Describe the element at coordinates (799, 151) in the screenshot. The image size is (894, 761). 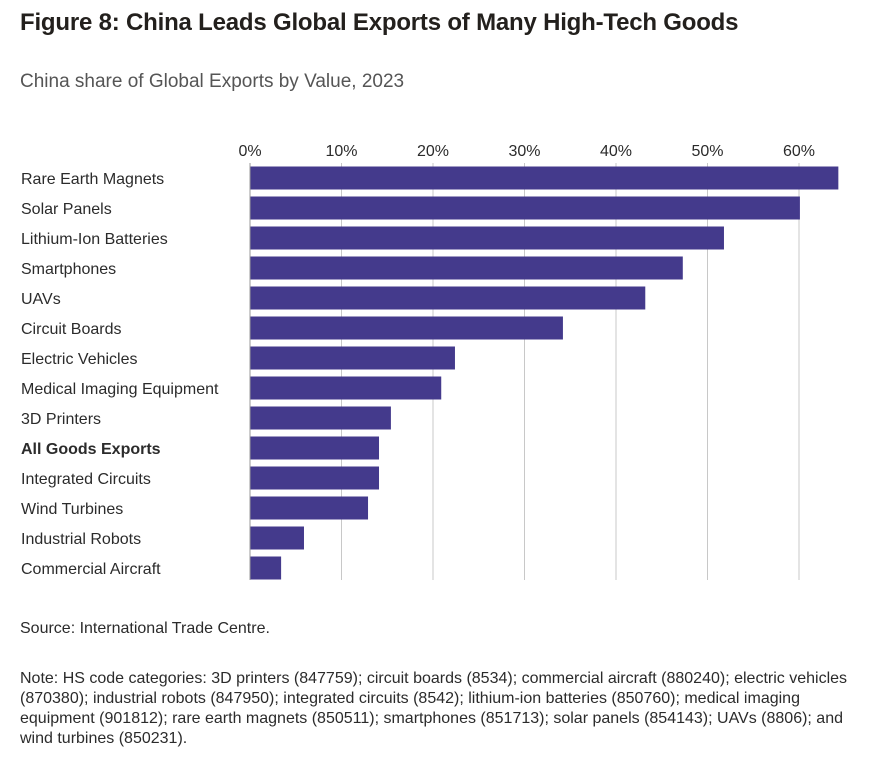
I see `x-tick-label: 60%` at that location.